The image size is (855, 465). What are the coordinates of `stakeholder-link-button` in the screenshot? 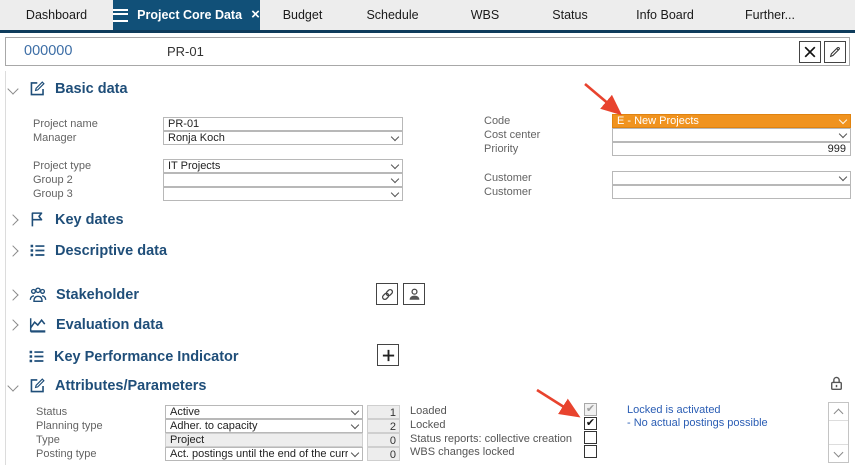 It's located at (387, 294).